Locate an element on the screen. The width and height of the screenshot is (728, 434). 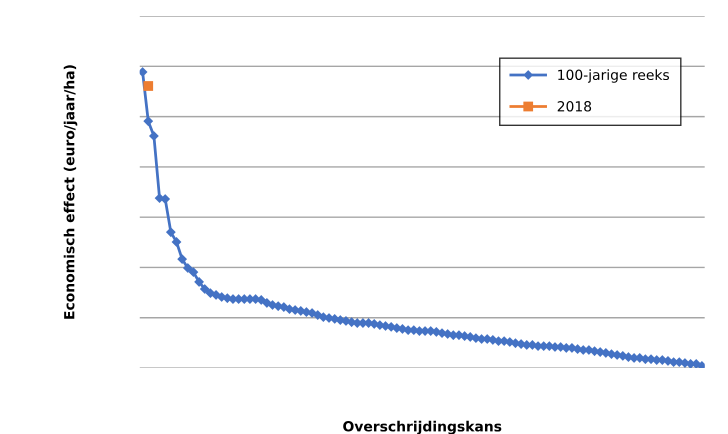
legend-label: 2018 is located at coordinates (575, 106).